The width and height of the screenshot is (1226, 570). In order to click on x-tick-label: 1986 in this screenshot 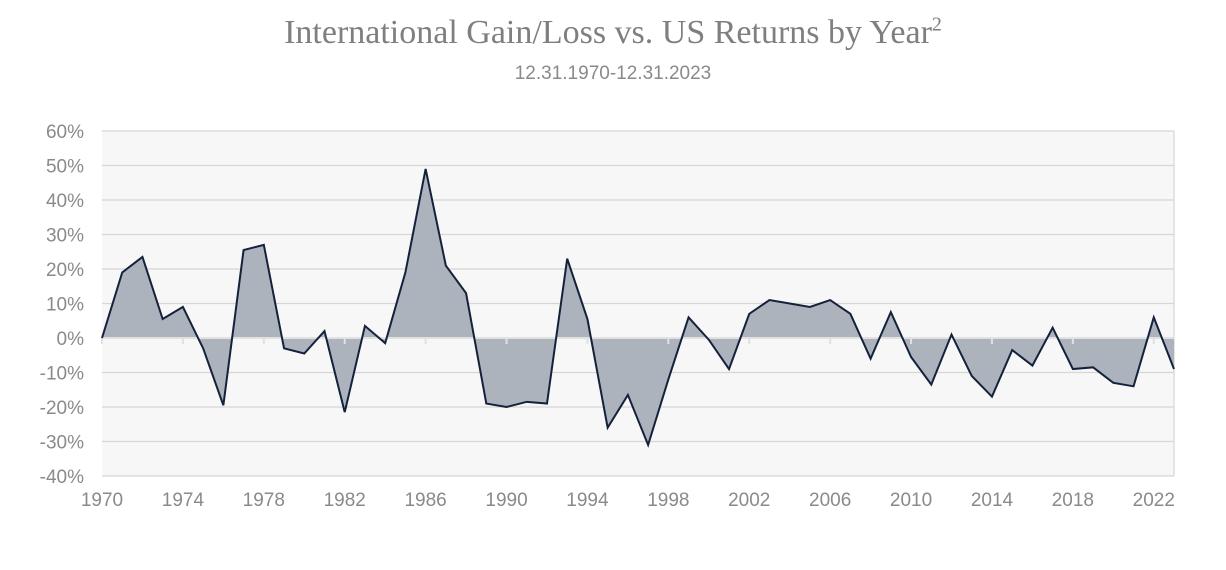, I will do `click(425, 500)`.